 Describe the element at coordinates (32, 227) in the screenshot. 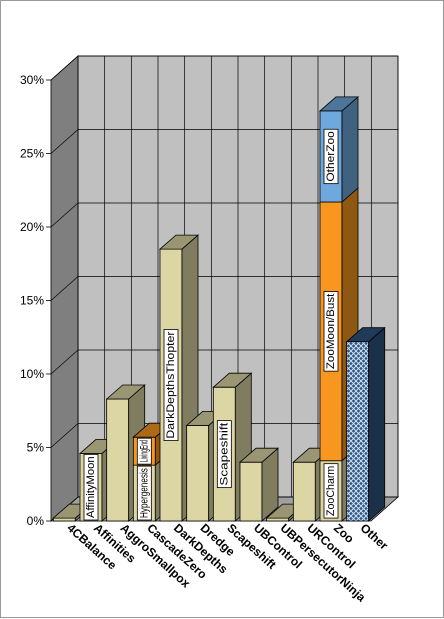

I see `y-tick-label: 20%` at that location.